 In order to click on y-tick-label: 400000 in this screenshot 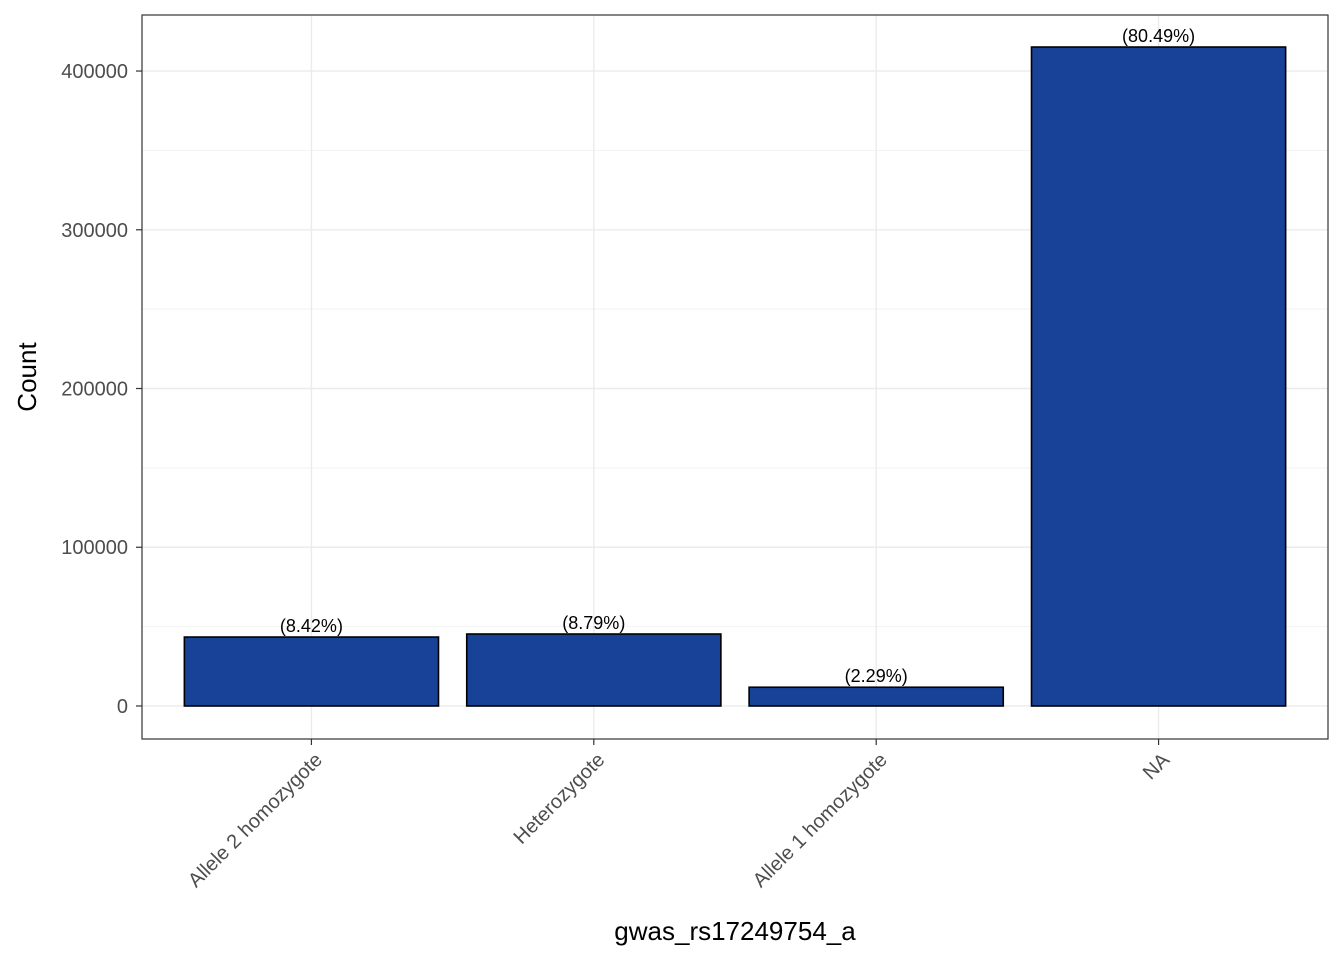, I will do `click(94, 72)`.